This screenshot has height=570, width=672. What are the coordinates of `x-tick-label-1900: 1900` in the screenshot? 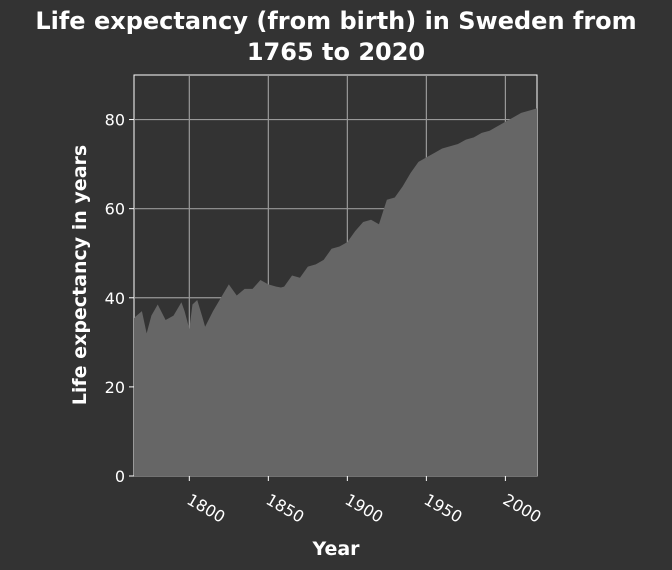 It's located at (364, 508).